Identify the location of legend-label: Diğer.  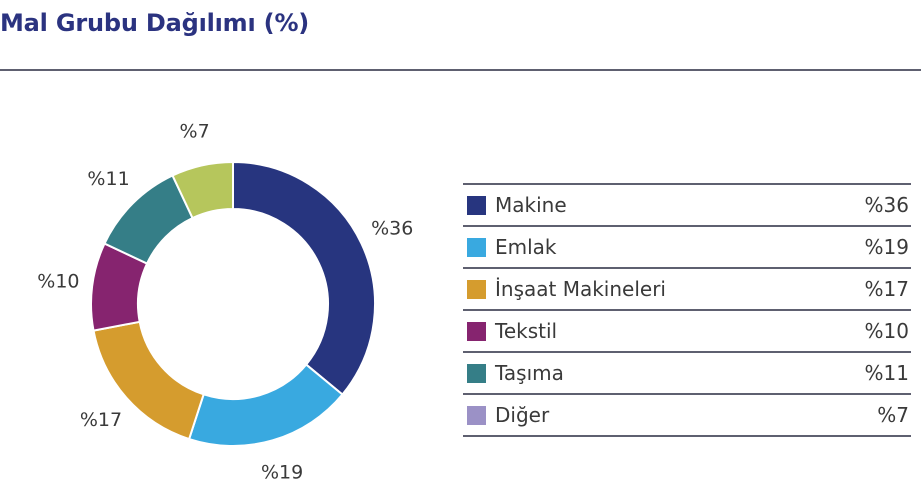
(522, 415).